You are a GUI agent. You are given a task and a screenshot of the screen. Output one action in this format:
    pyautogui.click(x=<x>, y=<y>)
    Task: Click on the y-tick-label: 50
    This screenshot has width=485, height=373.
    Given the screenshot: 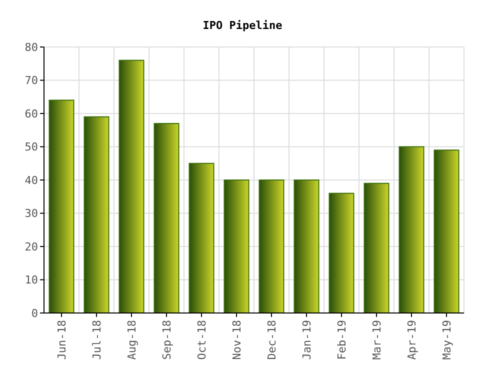 What is the action you would take?
    pyautogui.click(x=31, y=147)
    